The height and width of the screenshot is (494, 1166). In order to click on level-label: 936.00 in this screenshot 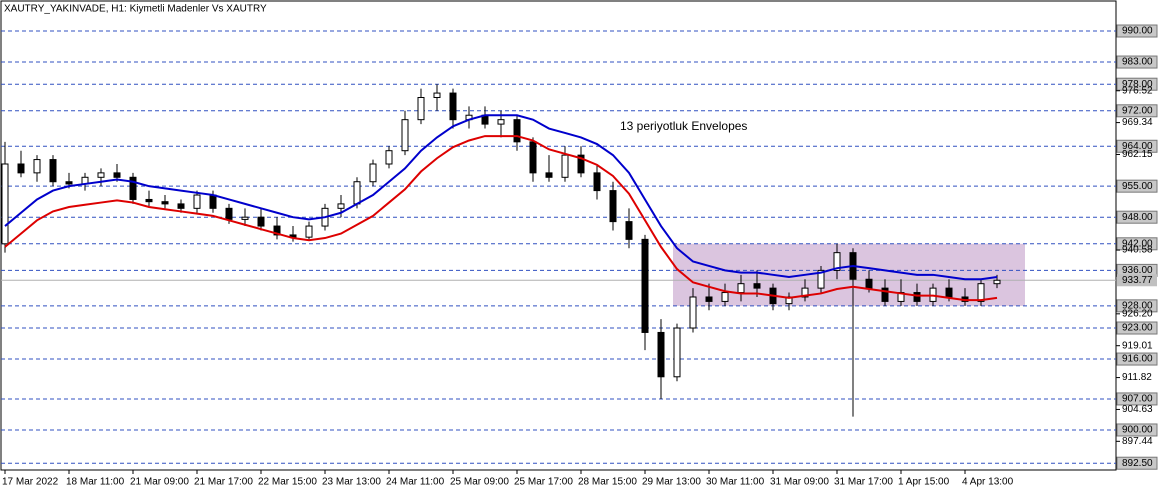, I will do `click(1137, 270)`.